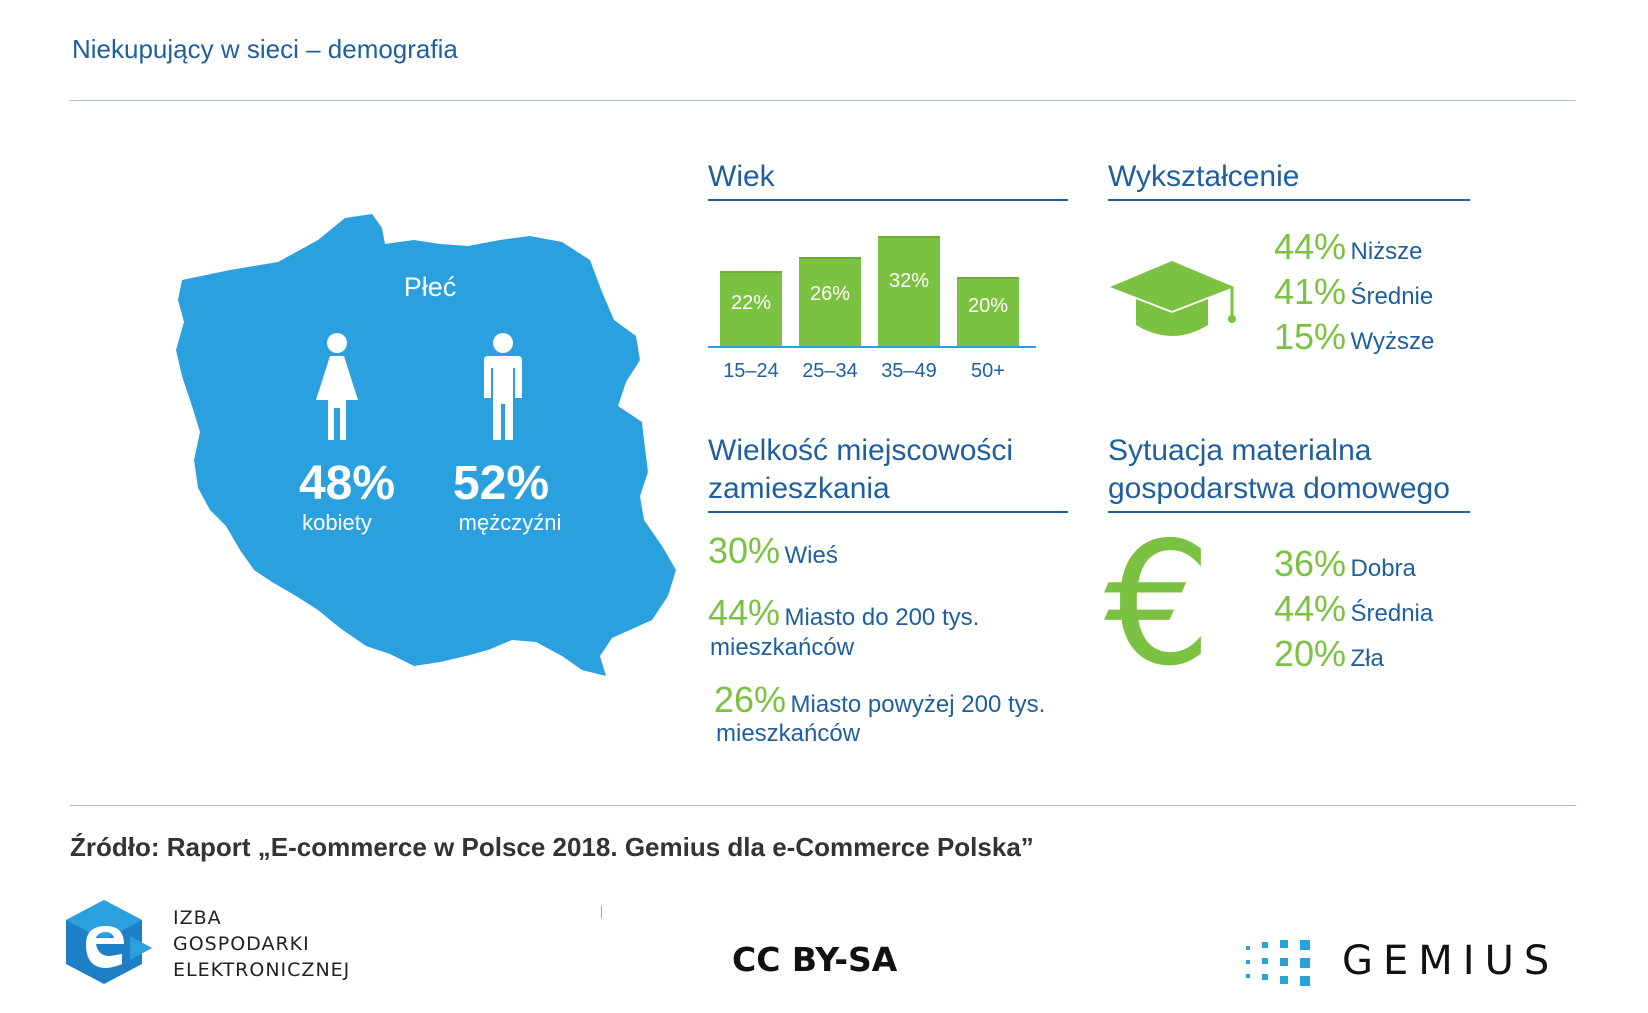 The height and width of the screenshot is (1013, 1648). Describe the element at coordinates (1279, 488) in the screenshot. I see `material-heading-line2: gospodarstwa domowego` at that location.